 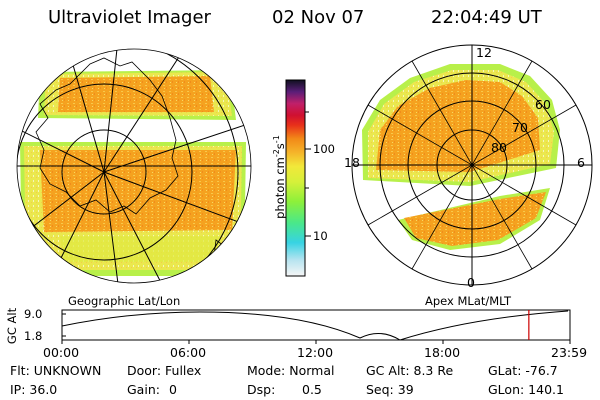 What do you see at coordinates (173, 389) in the screenshot?
I see `gain-value: 0` at bounding box center [173, 389].